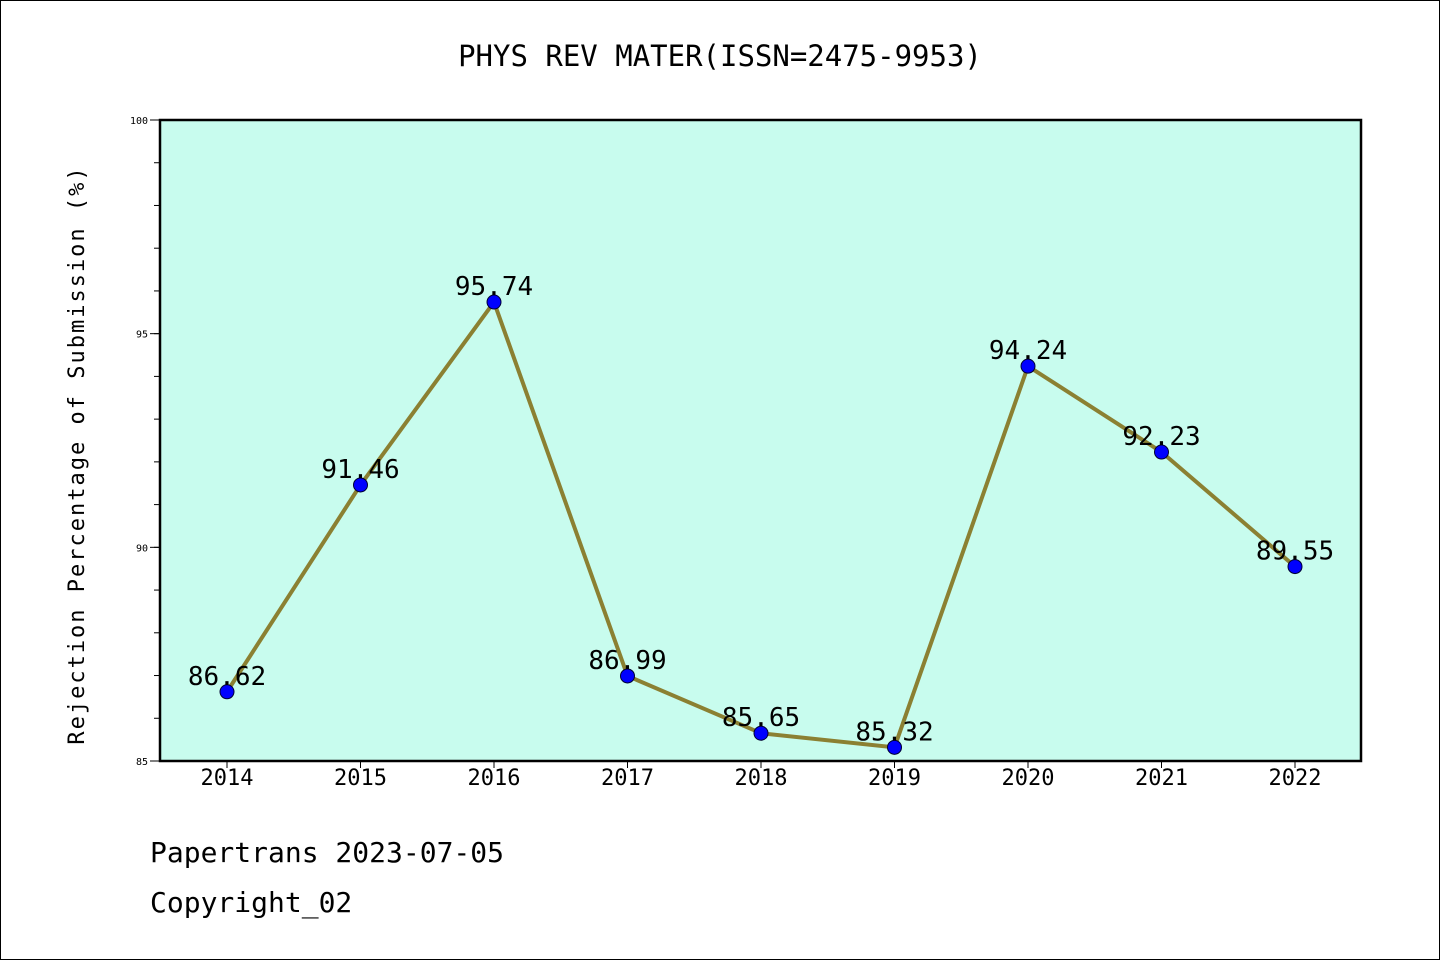 Image resolution: width=1440 pixels, height=960 pixels. I want to click on data-label: 92.23, so click(1161, 437).